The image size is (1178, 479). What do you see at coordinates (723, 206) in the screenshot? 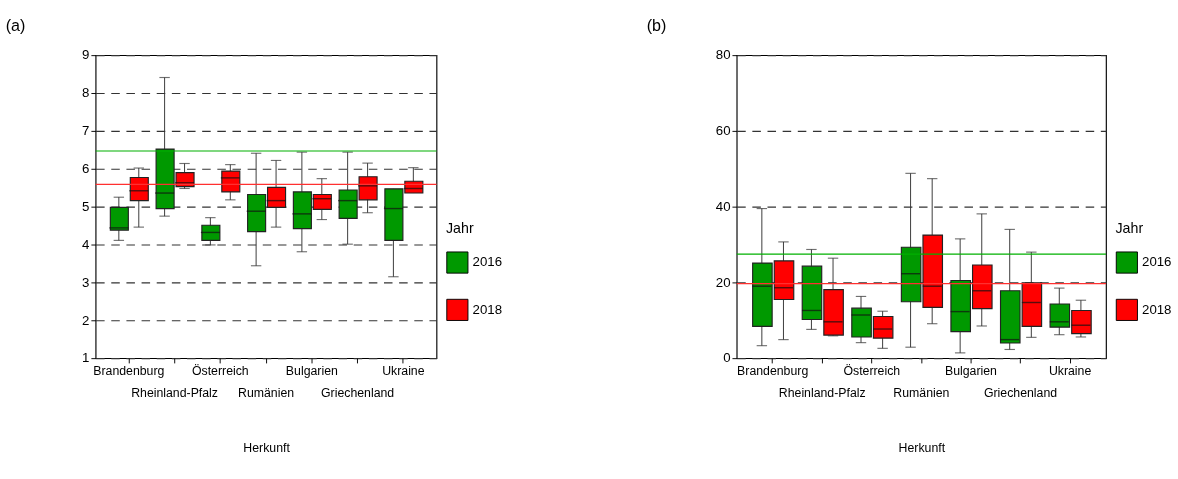
I see `y-tick-label: 40` at bounding box center [723, 206].